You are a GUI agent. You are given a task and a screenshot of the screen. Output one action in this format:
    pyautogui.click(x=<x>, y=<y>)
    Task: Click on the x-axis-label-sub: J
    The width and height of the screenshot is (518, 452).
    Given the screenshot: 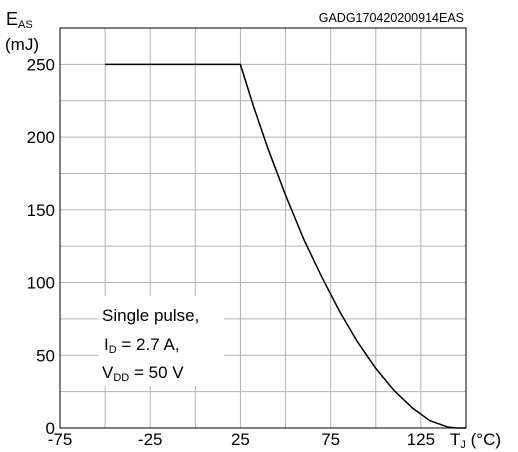 What is the action you would take?
    pyautogui.click(x=463, y=445)
    